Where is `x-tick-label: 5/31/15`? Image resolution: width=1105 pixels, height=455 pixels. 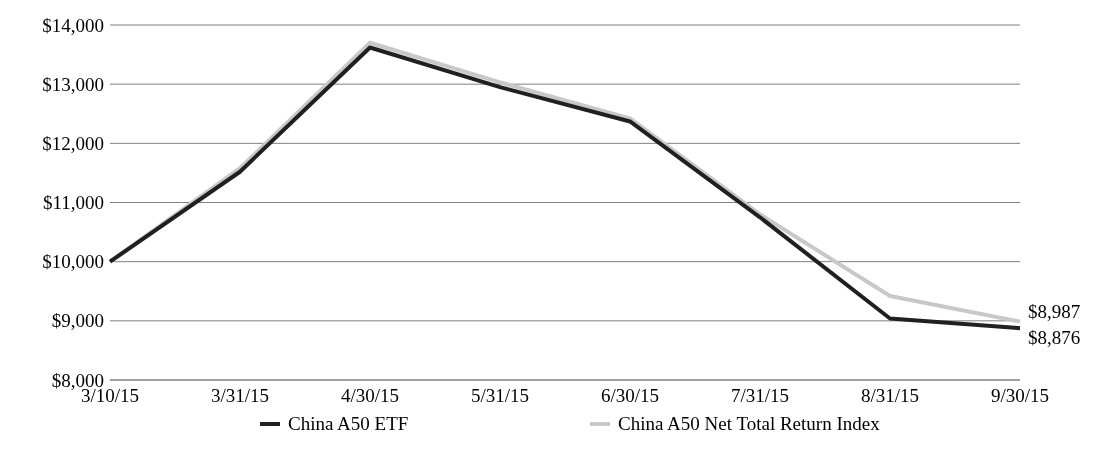
x-tick-label: 5/31/15 is located at coordinates (500, 395).